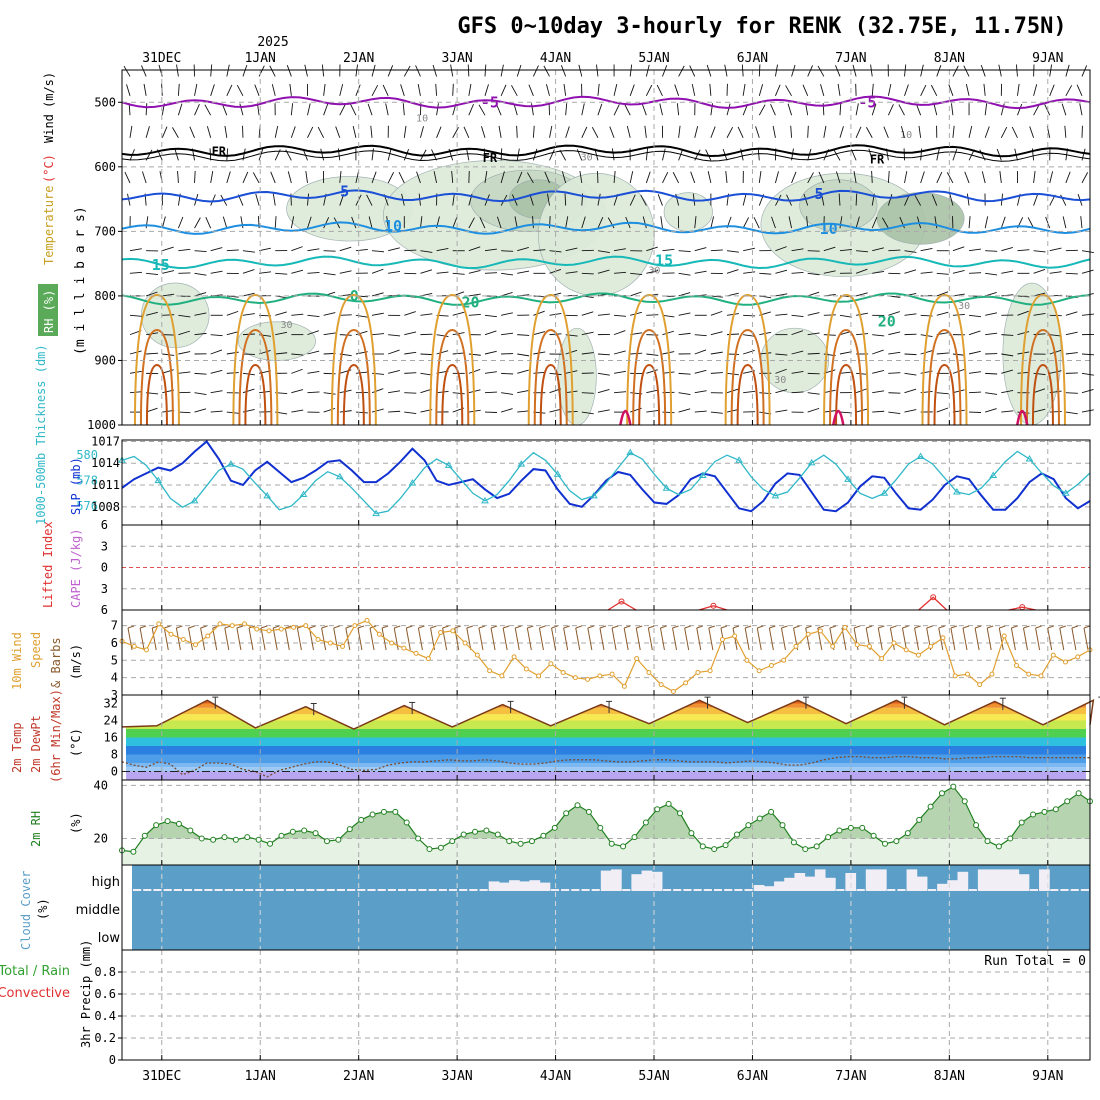  Describe the element at coordinates (850, 58) in the screenshot. I see `top-day-label: 7JAN` at that location.